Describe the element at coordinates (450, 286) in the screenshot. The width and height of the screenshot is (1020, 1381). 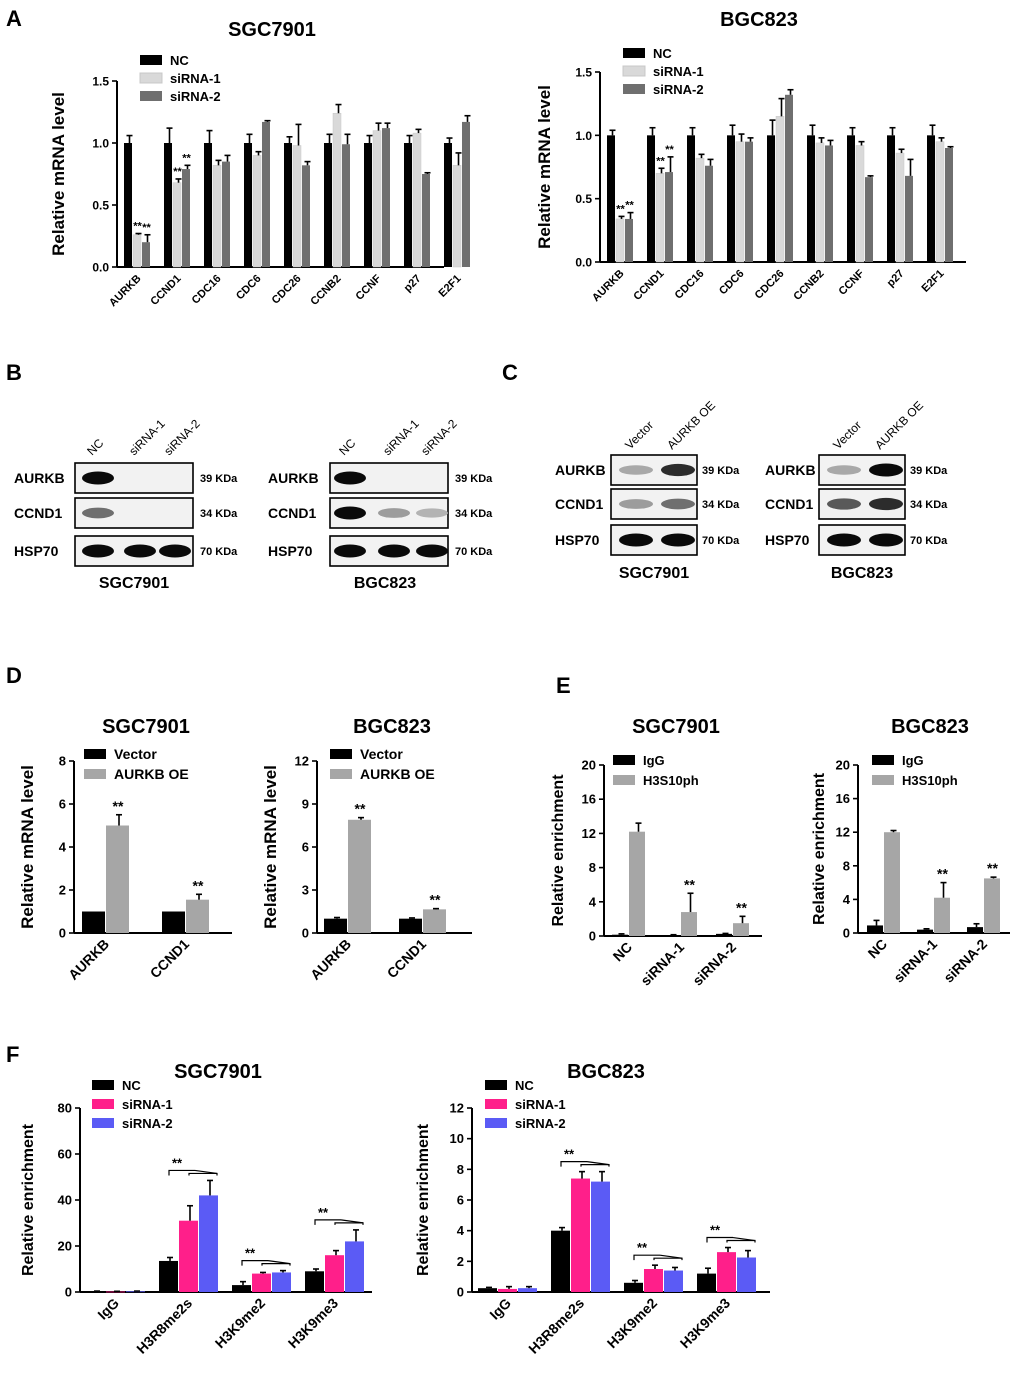
I see `x-tick-label: E2F1` at that location.